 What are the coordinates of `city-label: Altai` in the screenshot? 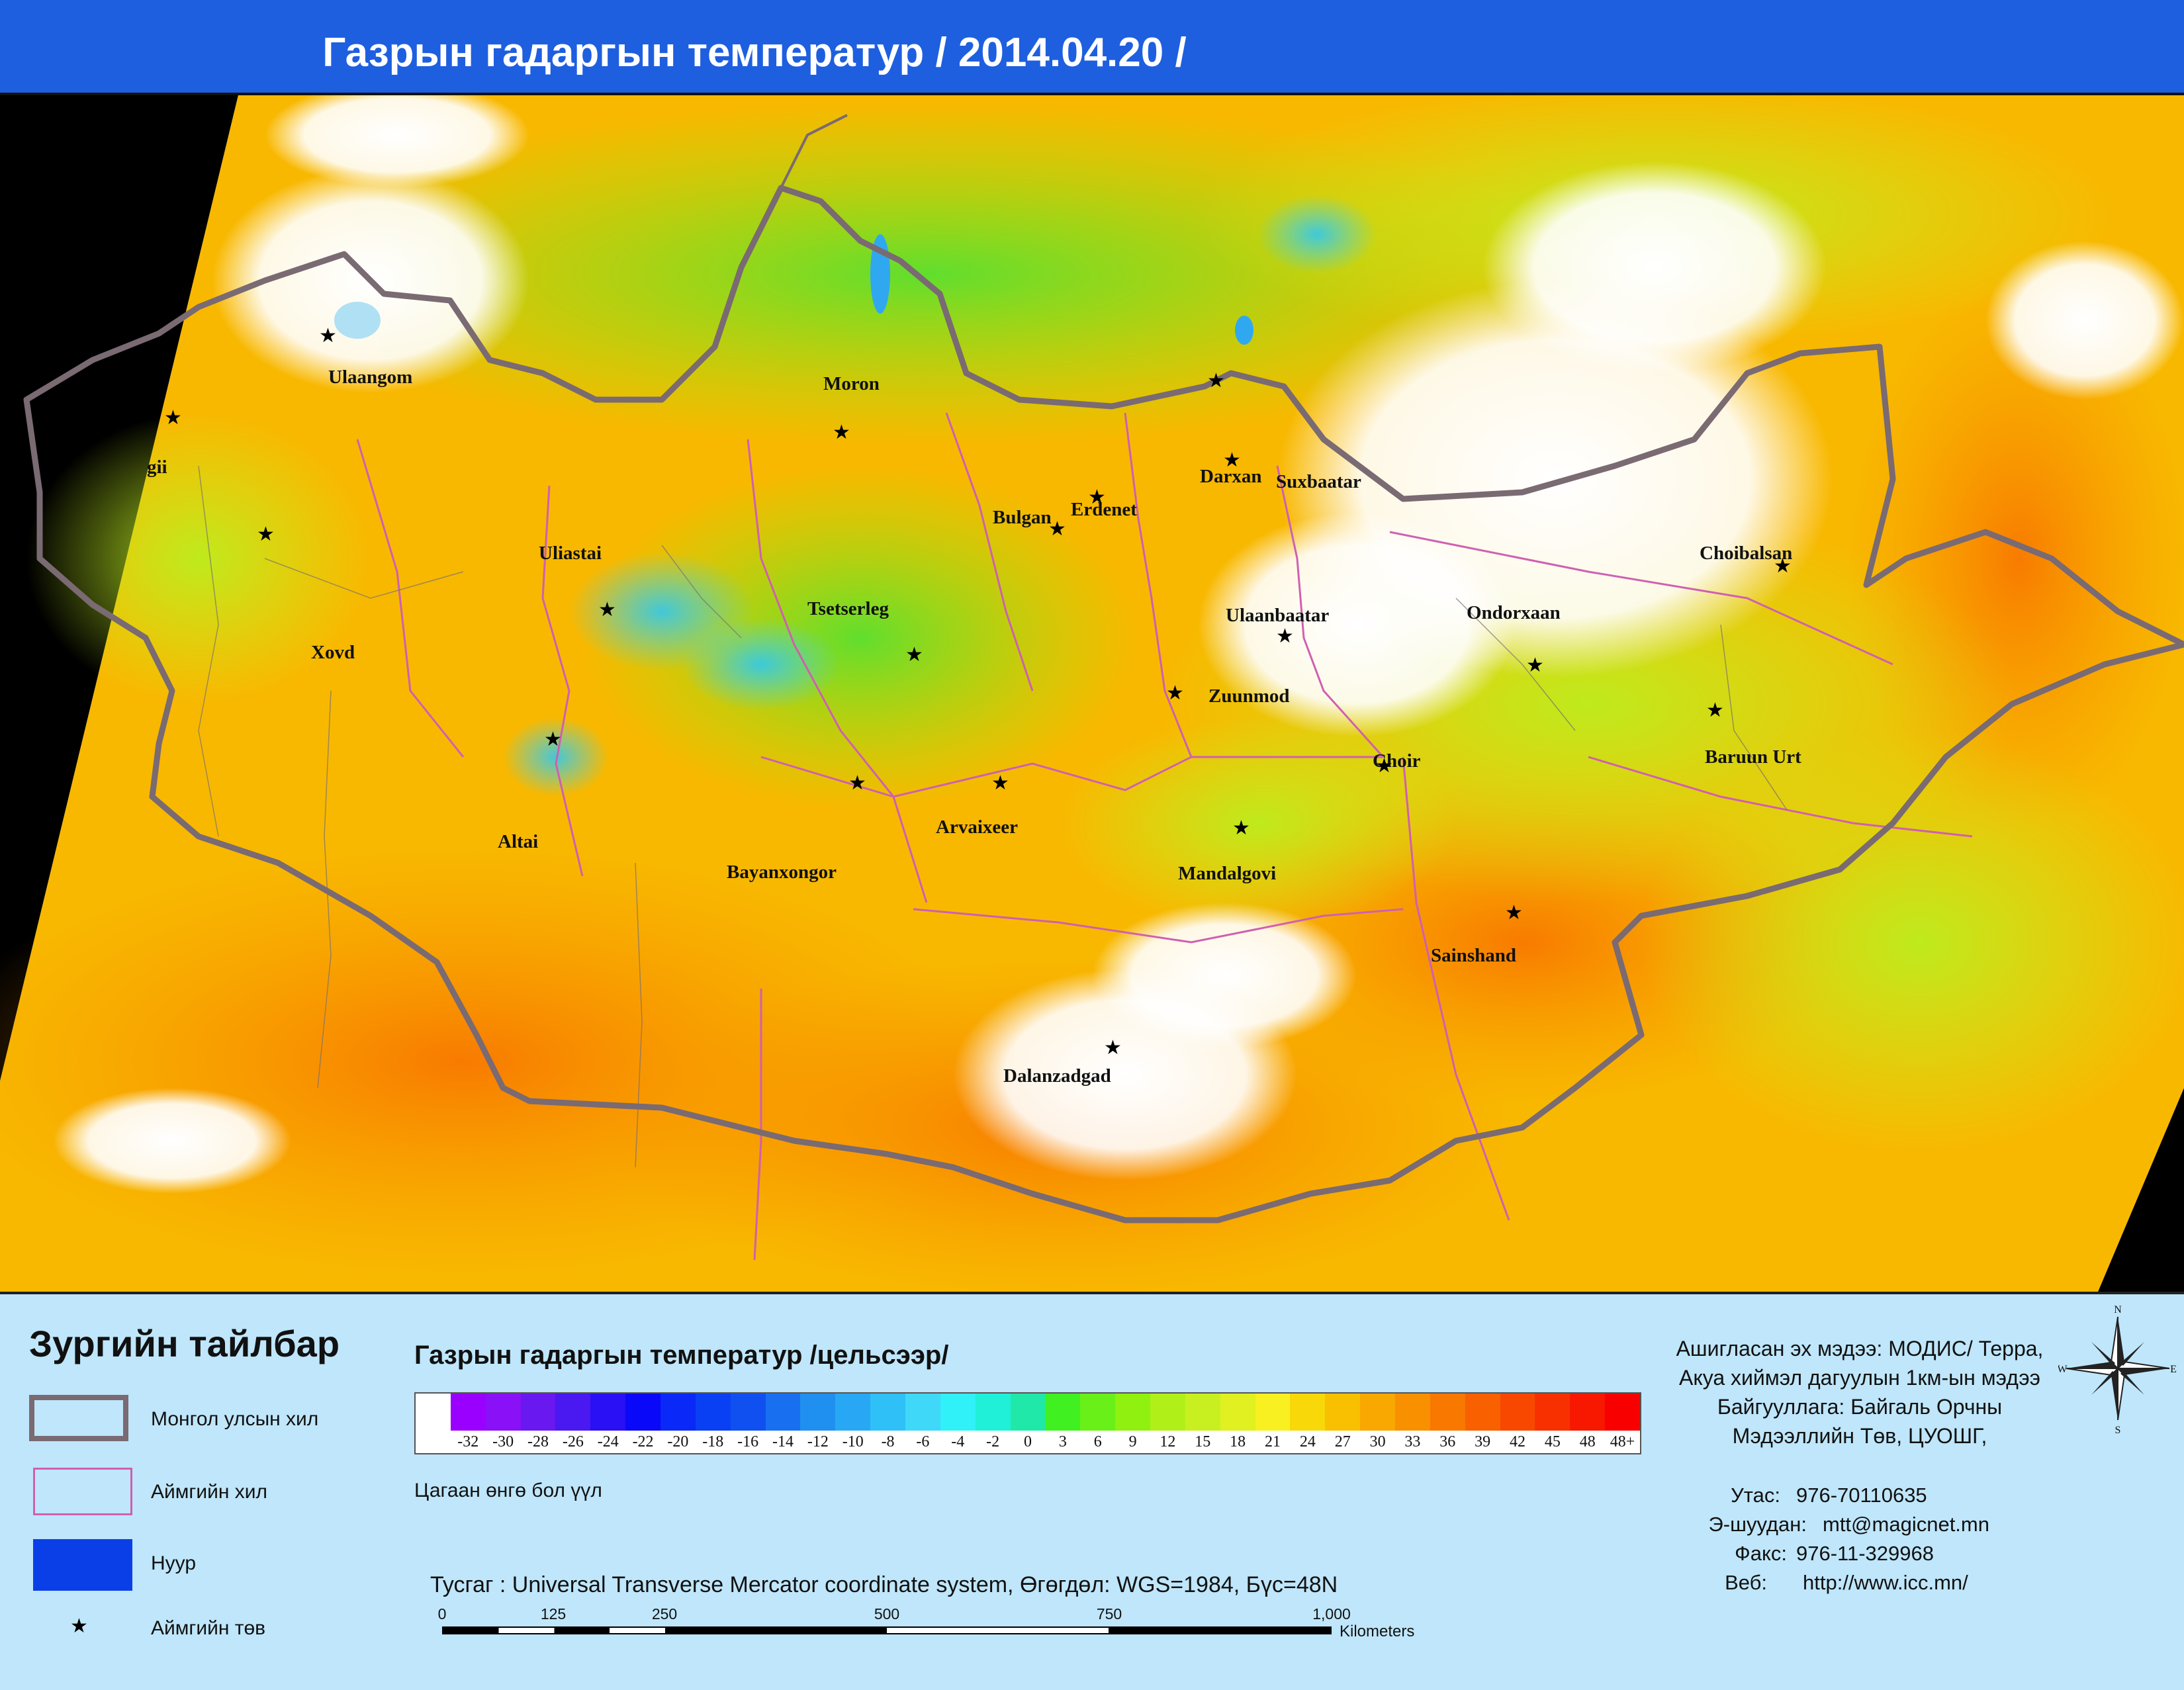 It's located at (518, 841).